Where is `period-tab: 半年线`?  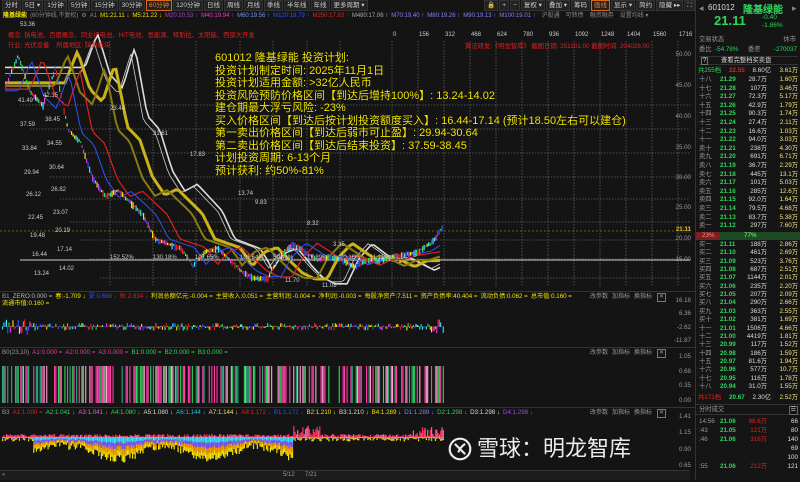
period-tab: 半年线 is located at coordinates (297, 5).